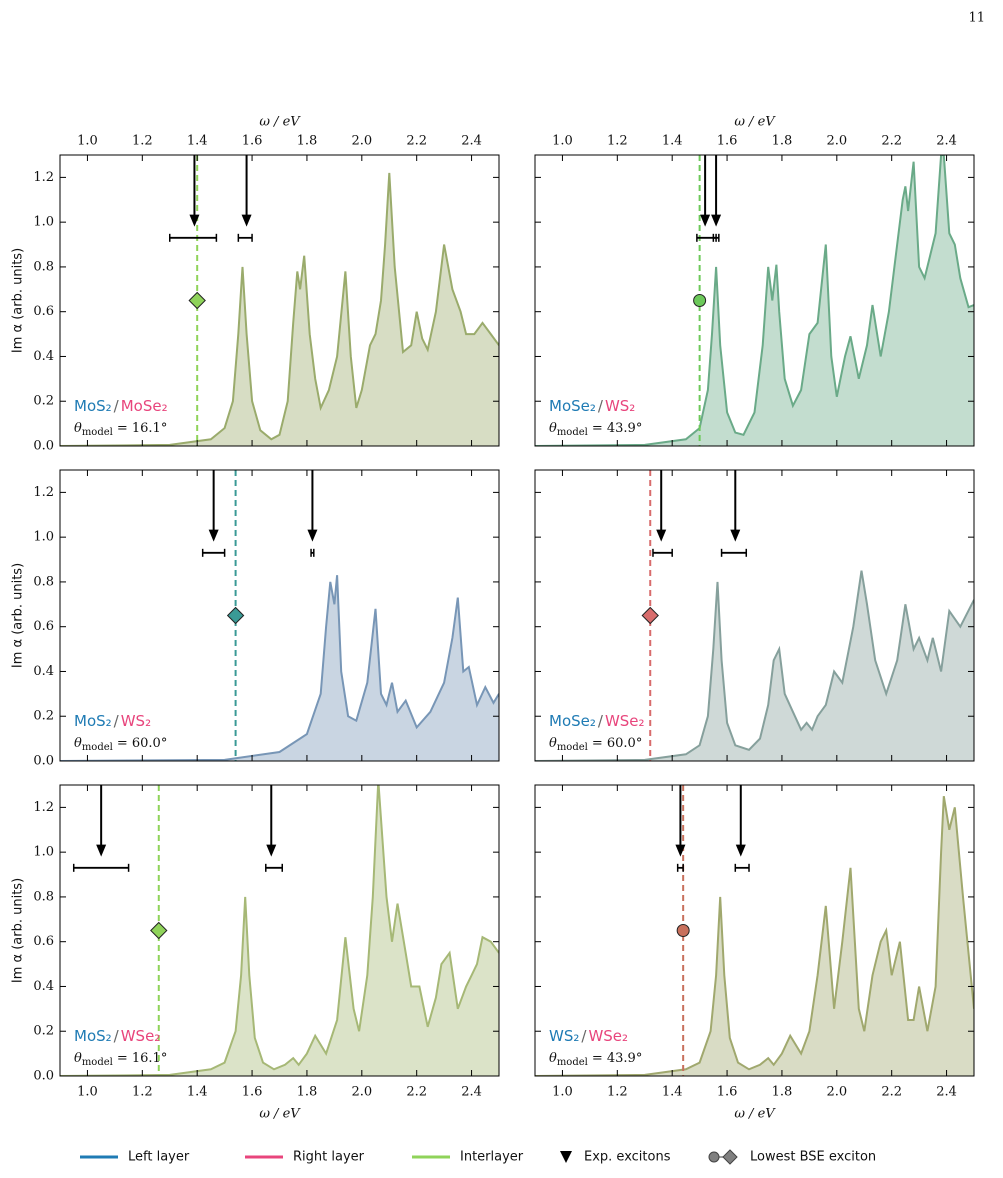  What do you see at coordinates (329, 1157) in the screenshot?
I see `legend-label: Right layer` at bounding box center [329, 1157].